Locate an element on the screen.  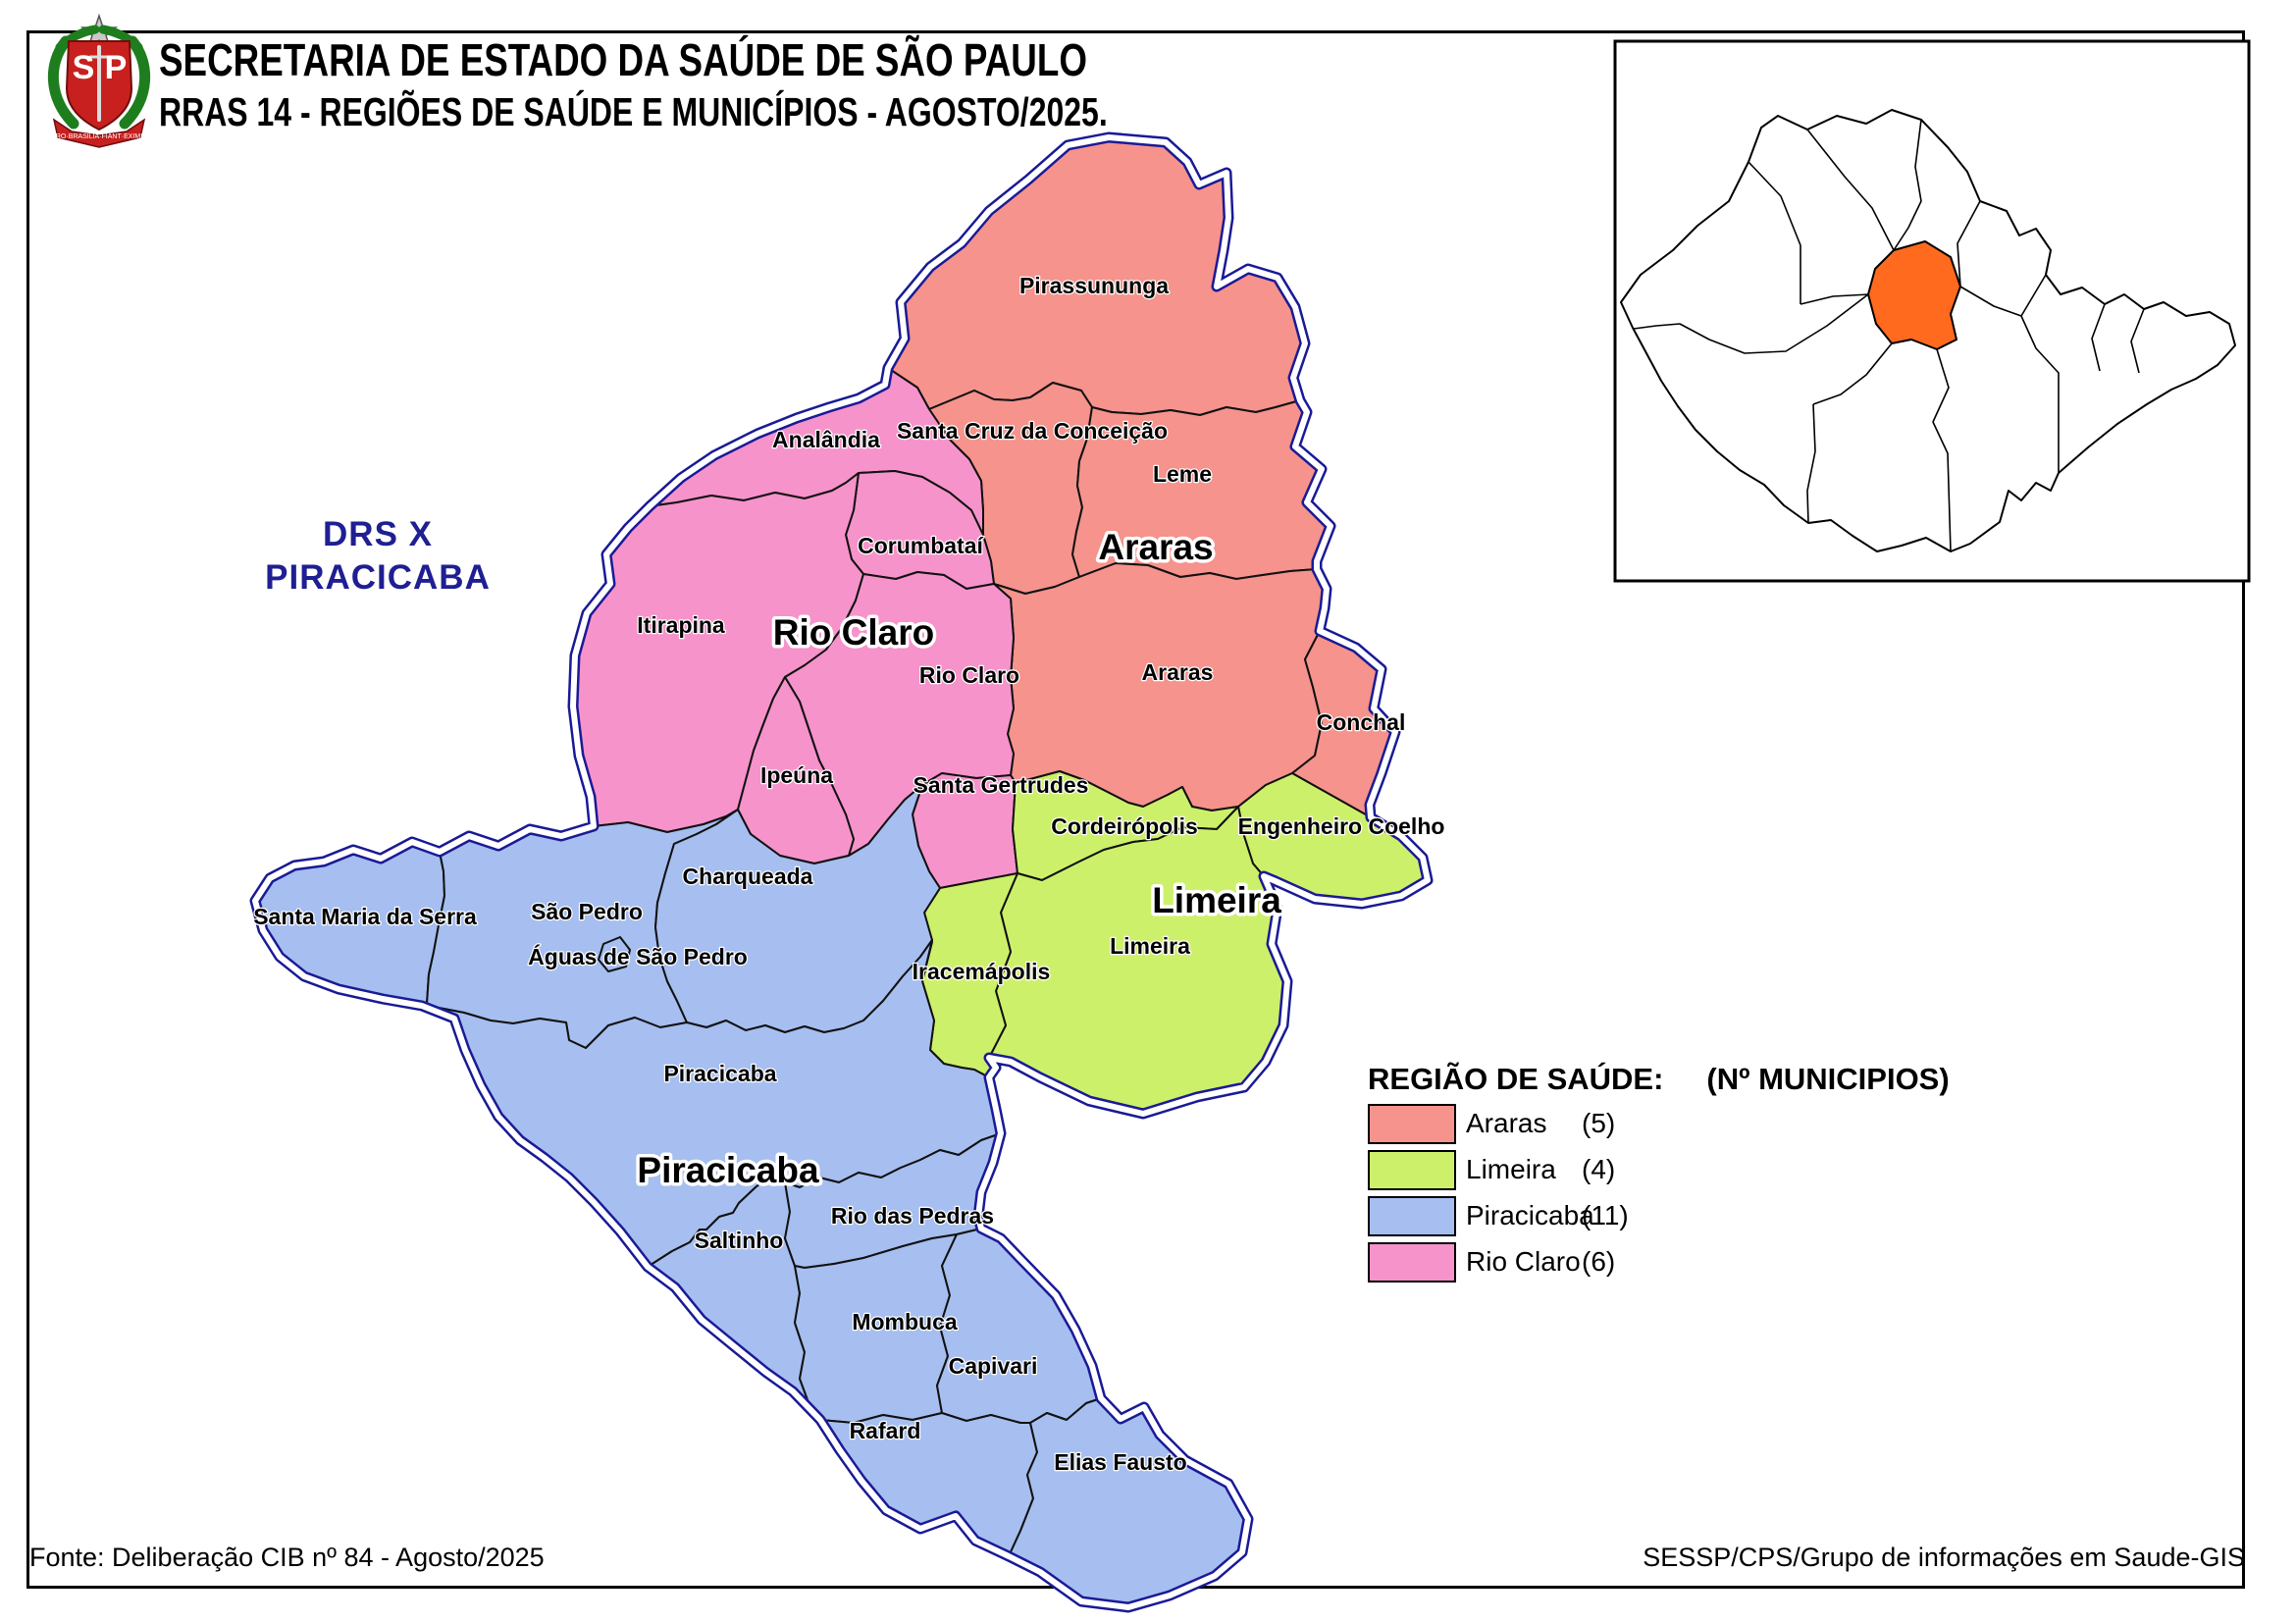
municipality-label: Águas de São Pedro is located at coordinates (638, 956).